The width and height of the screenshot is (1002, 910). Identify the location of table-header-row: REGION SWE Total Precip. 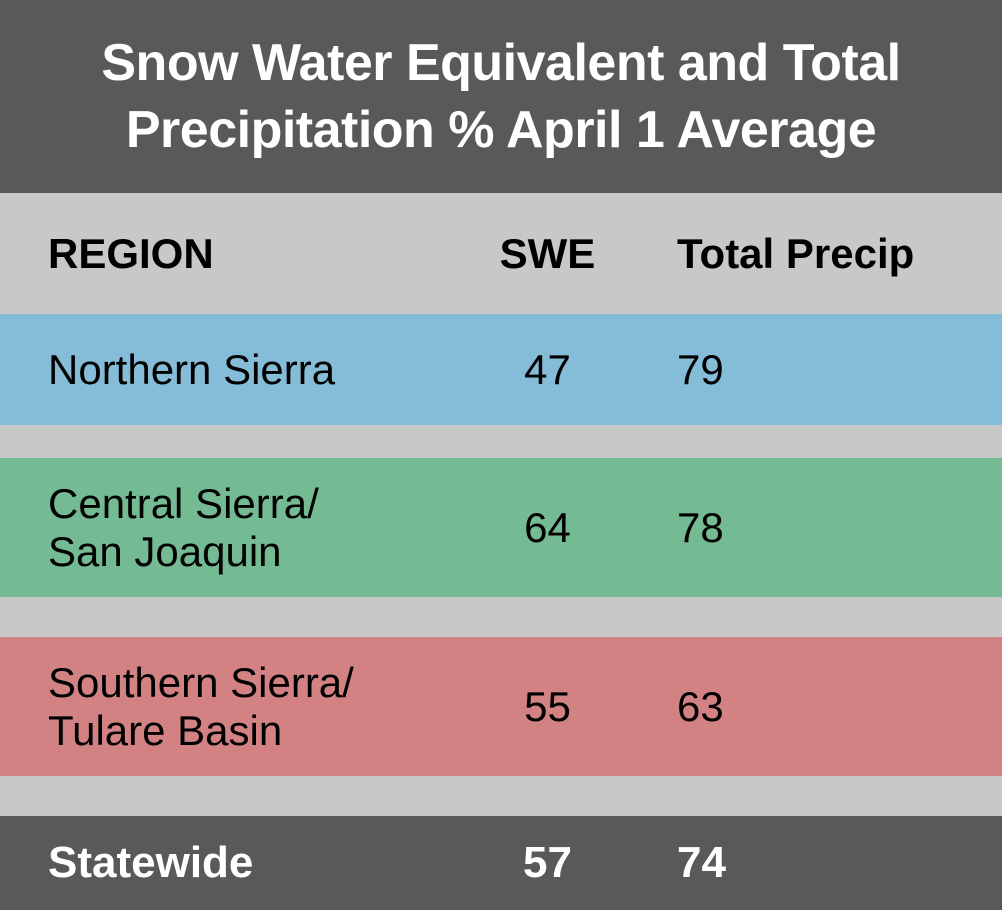
(501, 253).